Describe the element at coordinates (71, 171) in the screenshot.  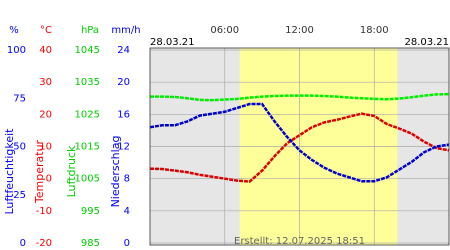
I see `axis-title: Luftdruck` at that location.